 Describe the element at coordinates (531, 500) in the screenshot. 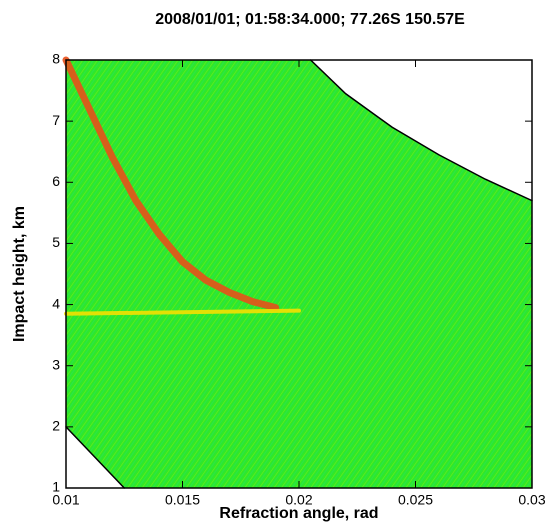

I see `x-tick-label: 0.03` at that location.